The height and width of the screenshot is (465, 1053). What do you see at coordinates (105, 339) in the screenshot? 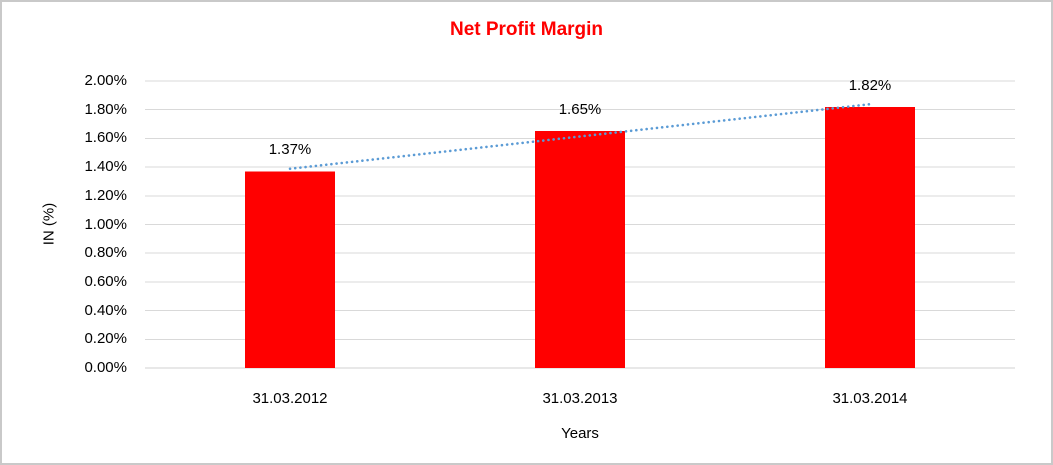
I see `y-tick-label: 0.20%` at bounding box center [105, 339].